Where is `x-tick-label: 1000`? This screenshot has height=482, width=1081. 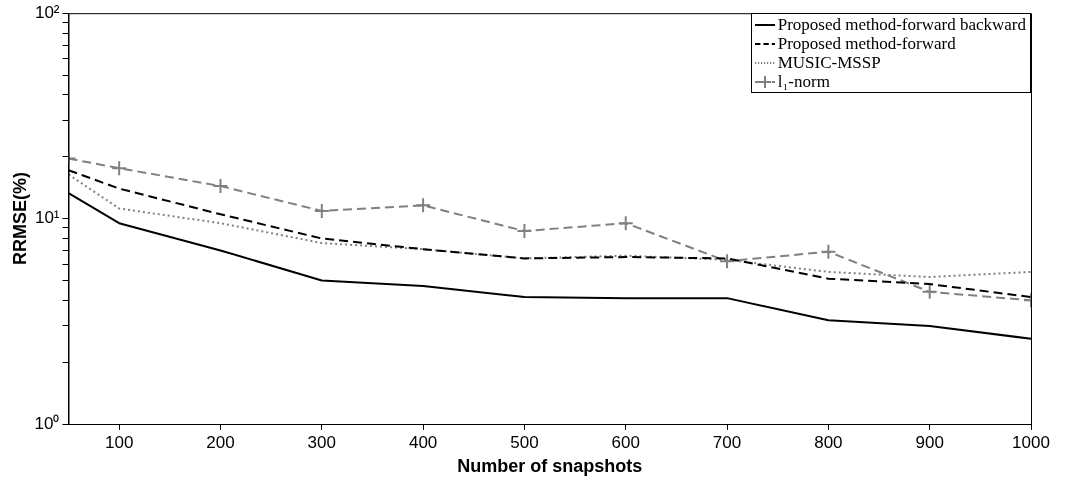 x-tick-label: 1000 is located at coordinates (1031, 442).